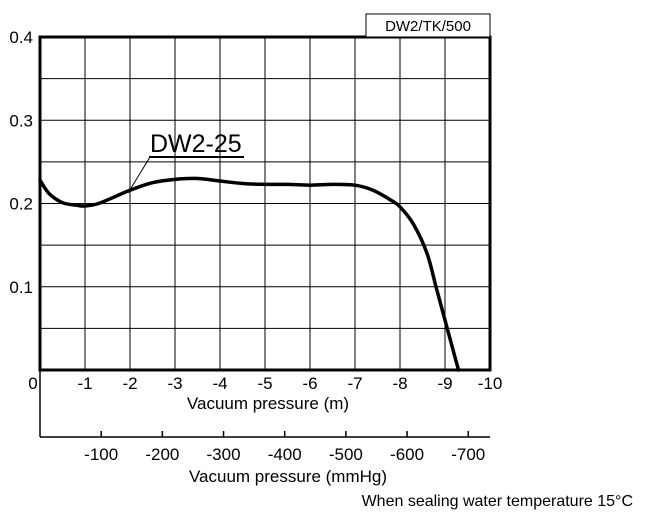  I want to click on x-tick-label: -9, so click(444, 383).